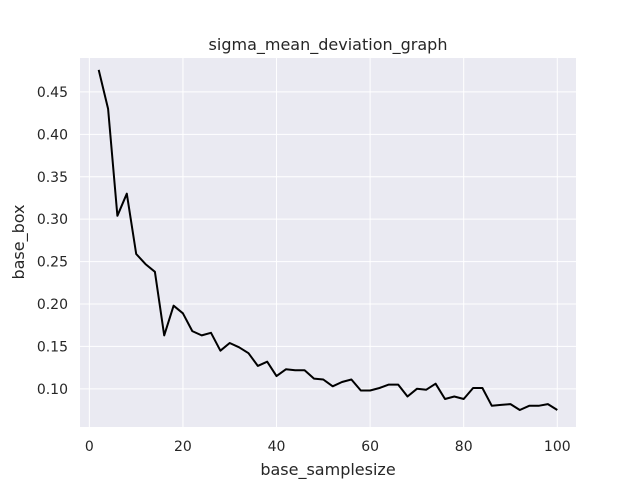  What do you see at coordinates (277, 447) in the screenshot?
I see `x-tick-label: 40` at bounding box center [277, 447].